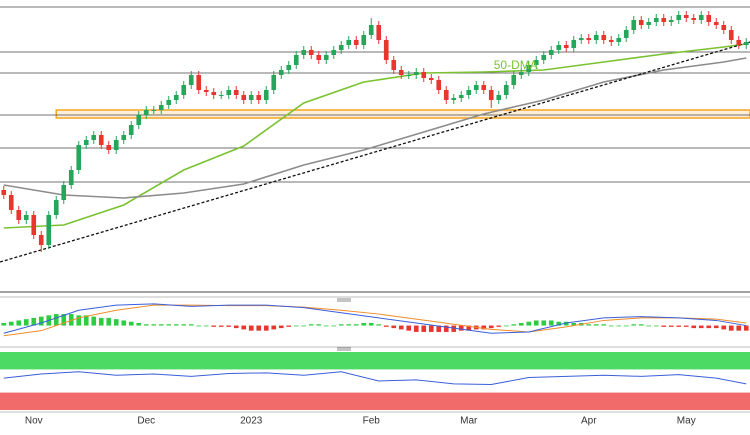 This screenshot has width=750, height=435. What do you see at coordinates (375, 401) in the screenshot?
I see `oversold-band` at bounding box center [375, 401].